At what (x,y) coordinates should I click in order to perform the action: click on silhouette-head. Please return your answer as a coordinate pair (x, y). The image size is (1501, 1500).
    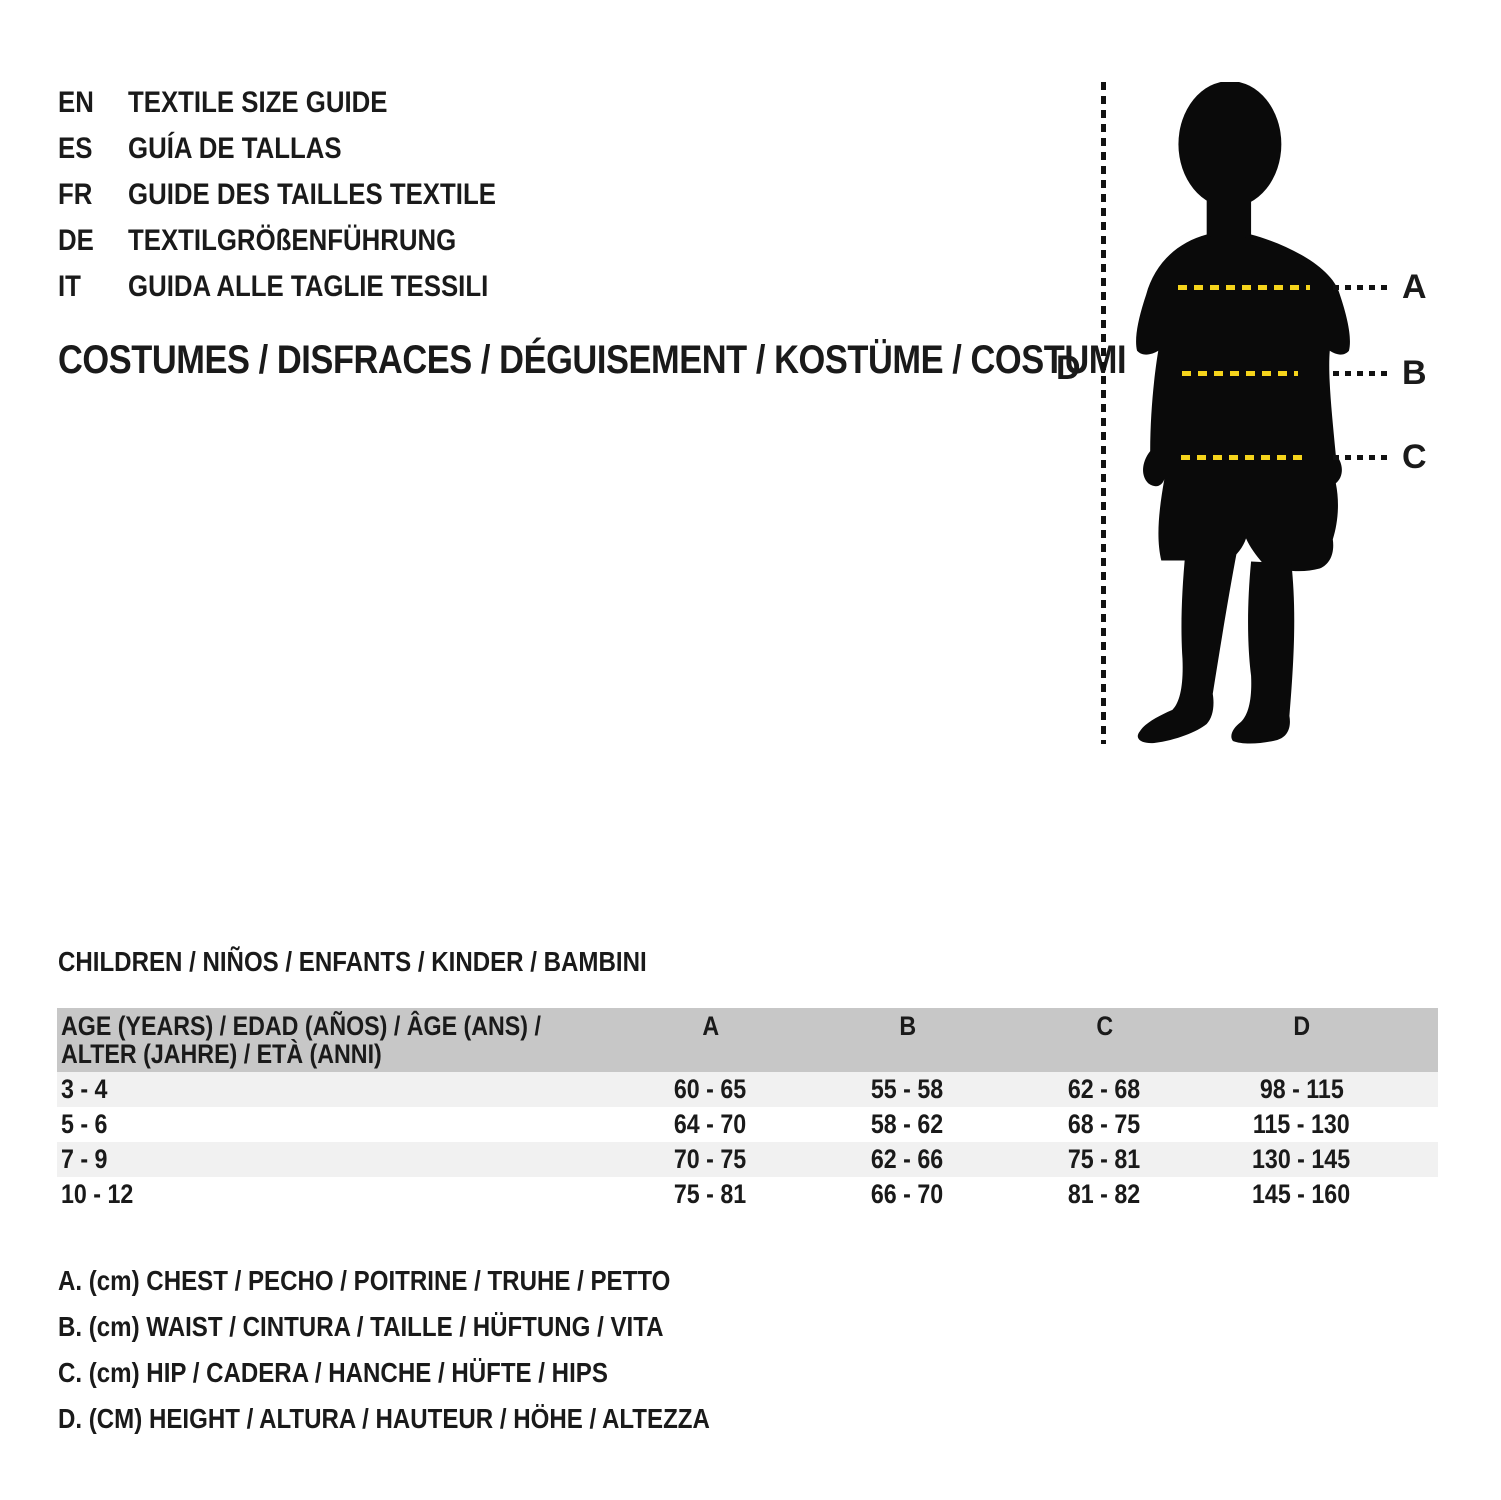
    Looking at the image, I should click on (1230, 145).